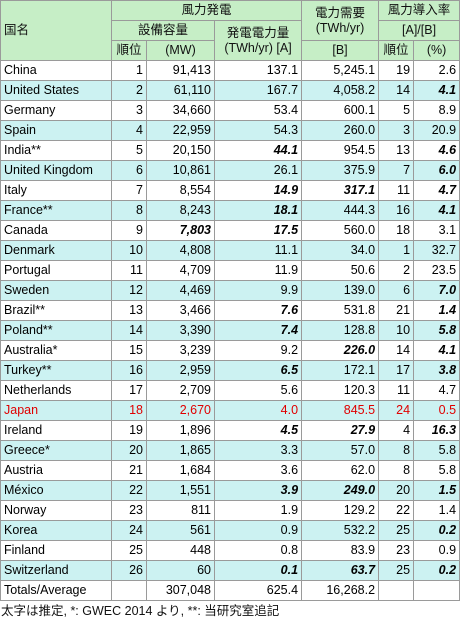 This screenshot has width=461, height=621. What do you see at coordinates (180, 530) in the screenshot?
I see `capacity-cell: 561` at bounding box center [180, 530].